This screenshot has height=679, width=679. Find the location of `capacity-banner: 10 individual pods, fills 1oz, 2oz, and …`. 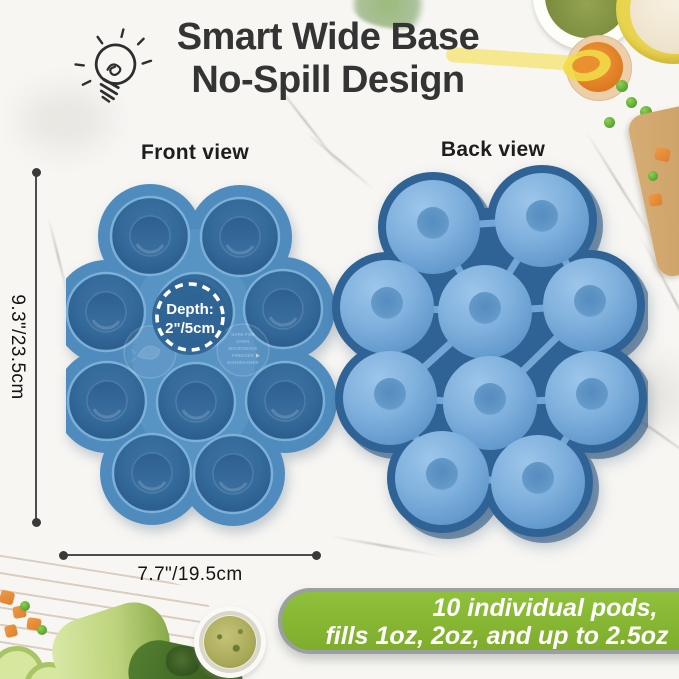

capacity-banner: 10 individual pods, fills 1oz, 2oz, and … is located at coordinates (478, 621).